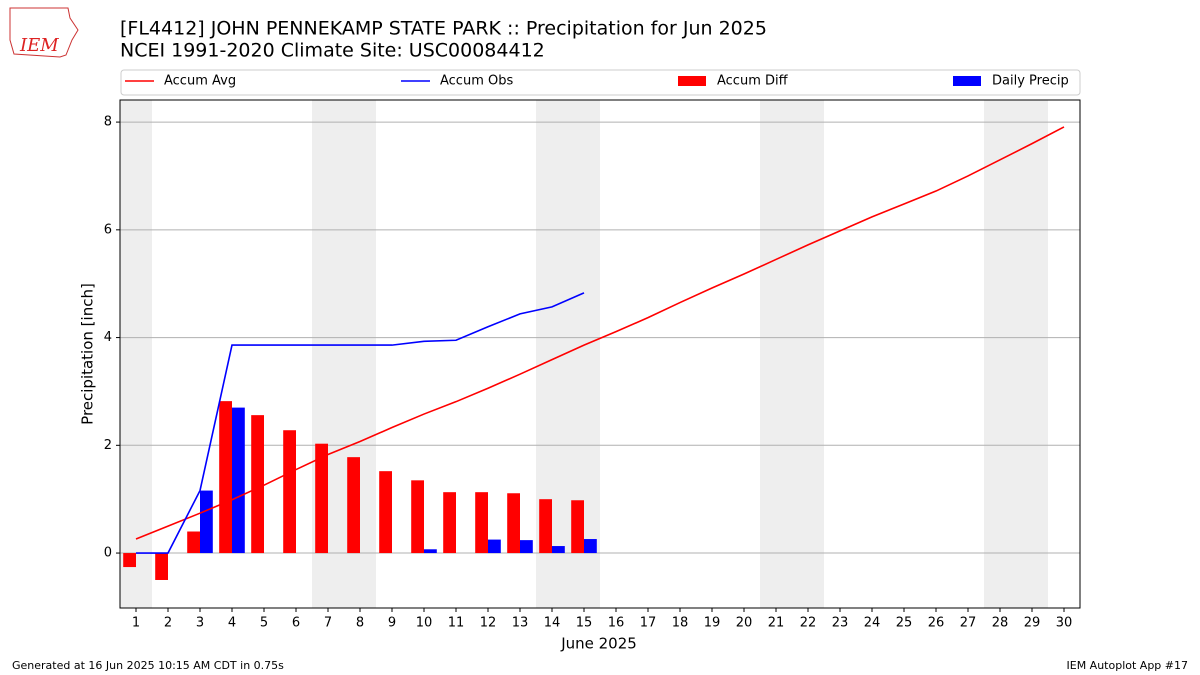 This screenshot has height=675, width=1200. What do you see at coordinates (108, 337) in the screenshot?
I see `y-tick-label: 4` at bounding box center [108, 337].